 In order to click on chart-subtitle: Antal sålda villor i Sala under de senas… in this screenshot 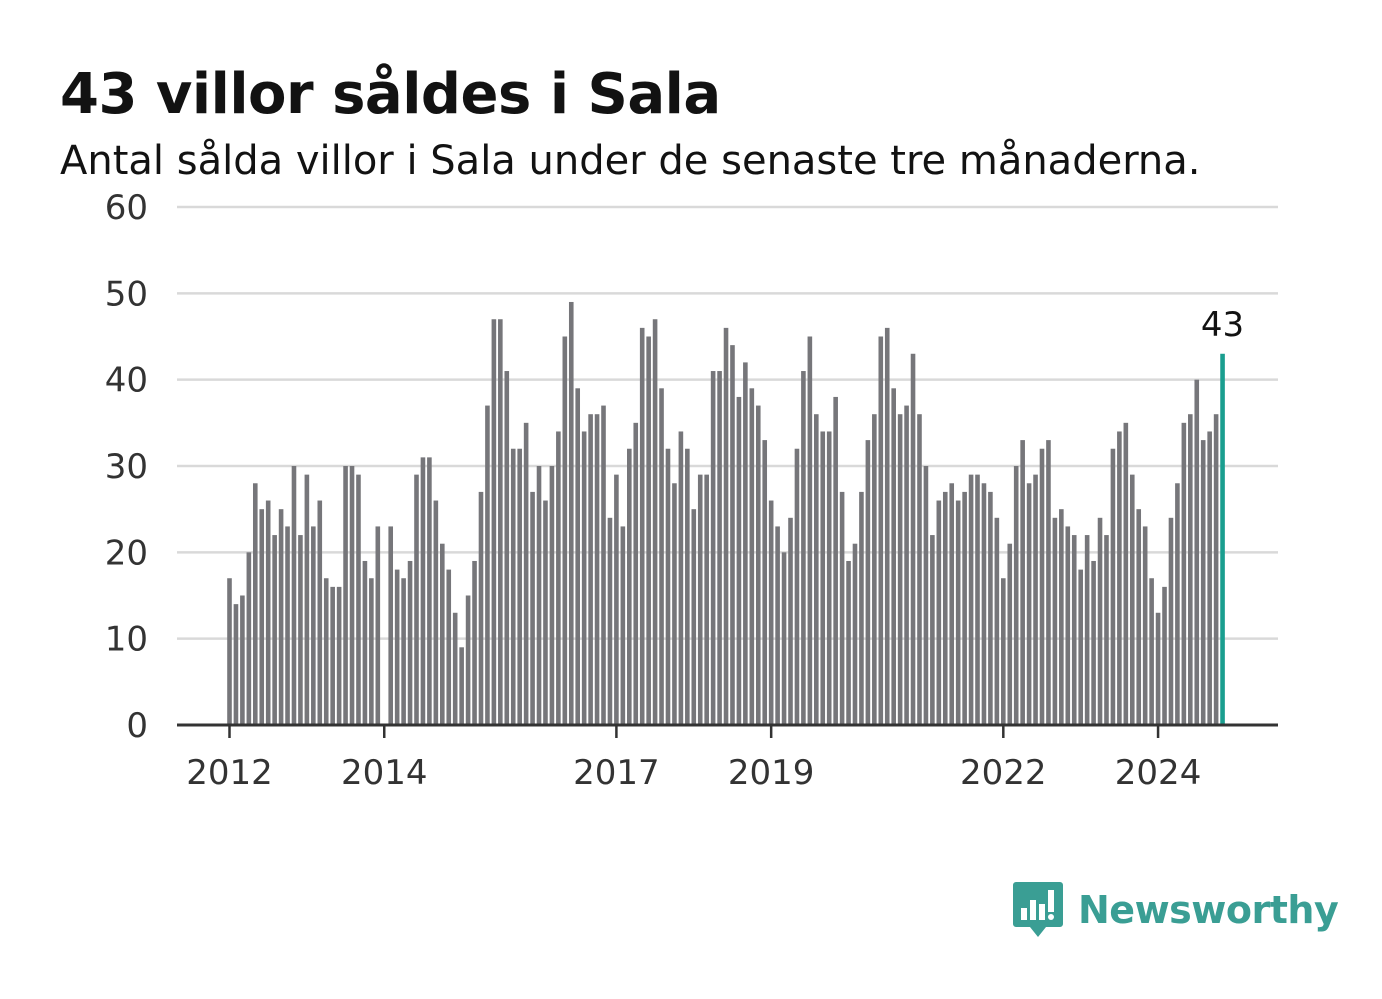, I will do `click(630, 161)`.